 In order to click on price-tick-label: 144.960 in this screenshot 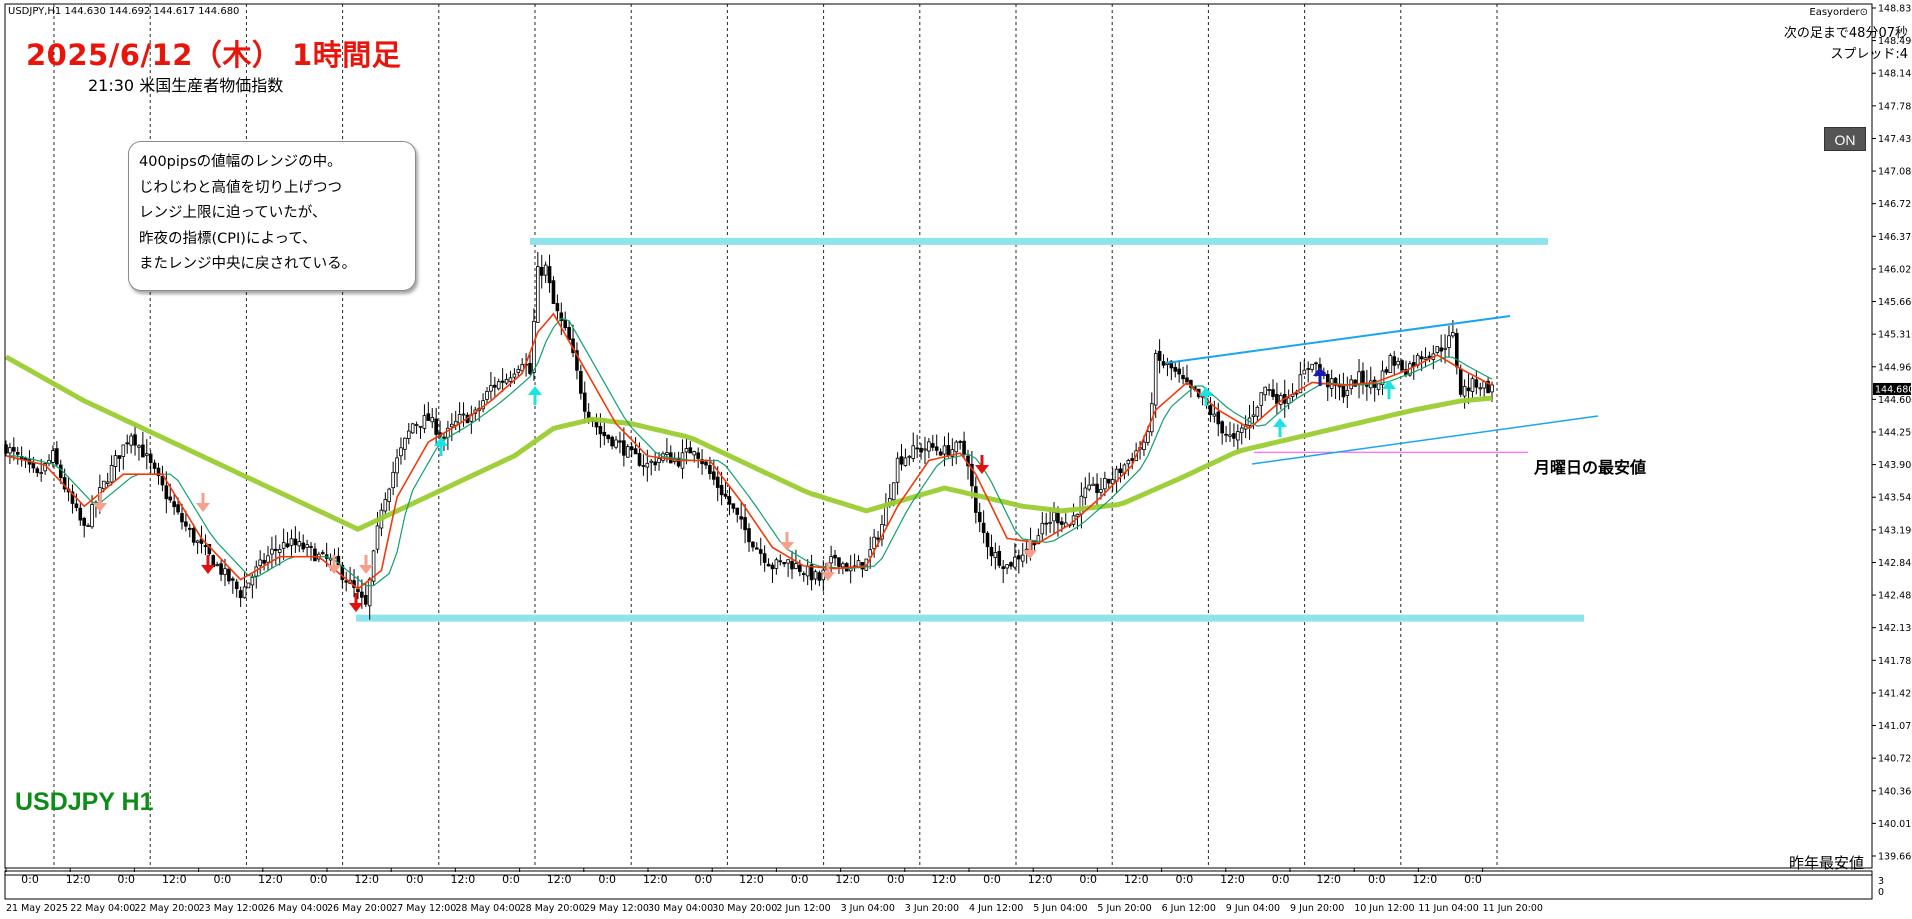, I will do `click(1895, 367)`.